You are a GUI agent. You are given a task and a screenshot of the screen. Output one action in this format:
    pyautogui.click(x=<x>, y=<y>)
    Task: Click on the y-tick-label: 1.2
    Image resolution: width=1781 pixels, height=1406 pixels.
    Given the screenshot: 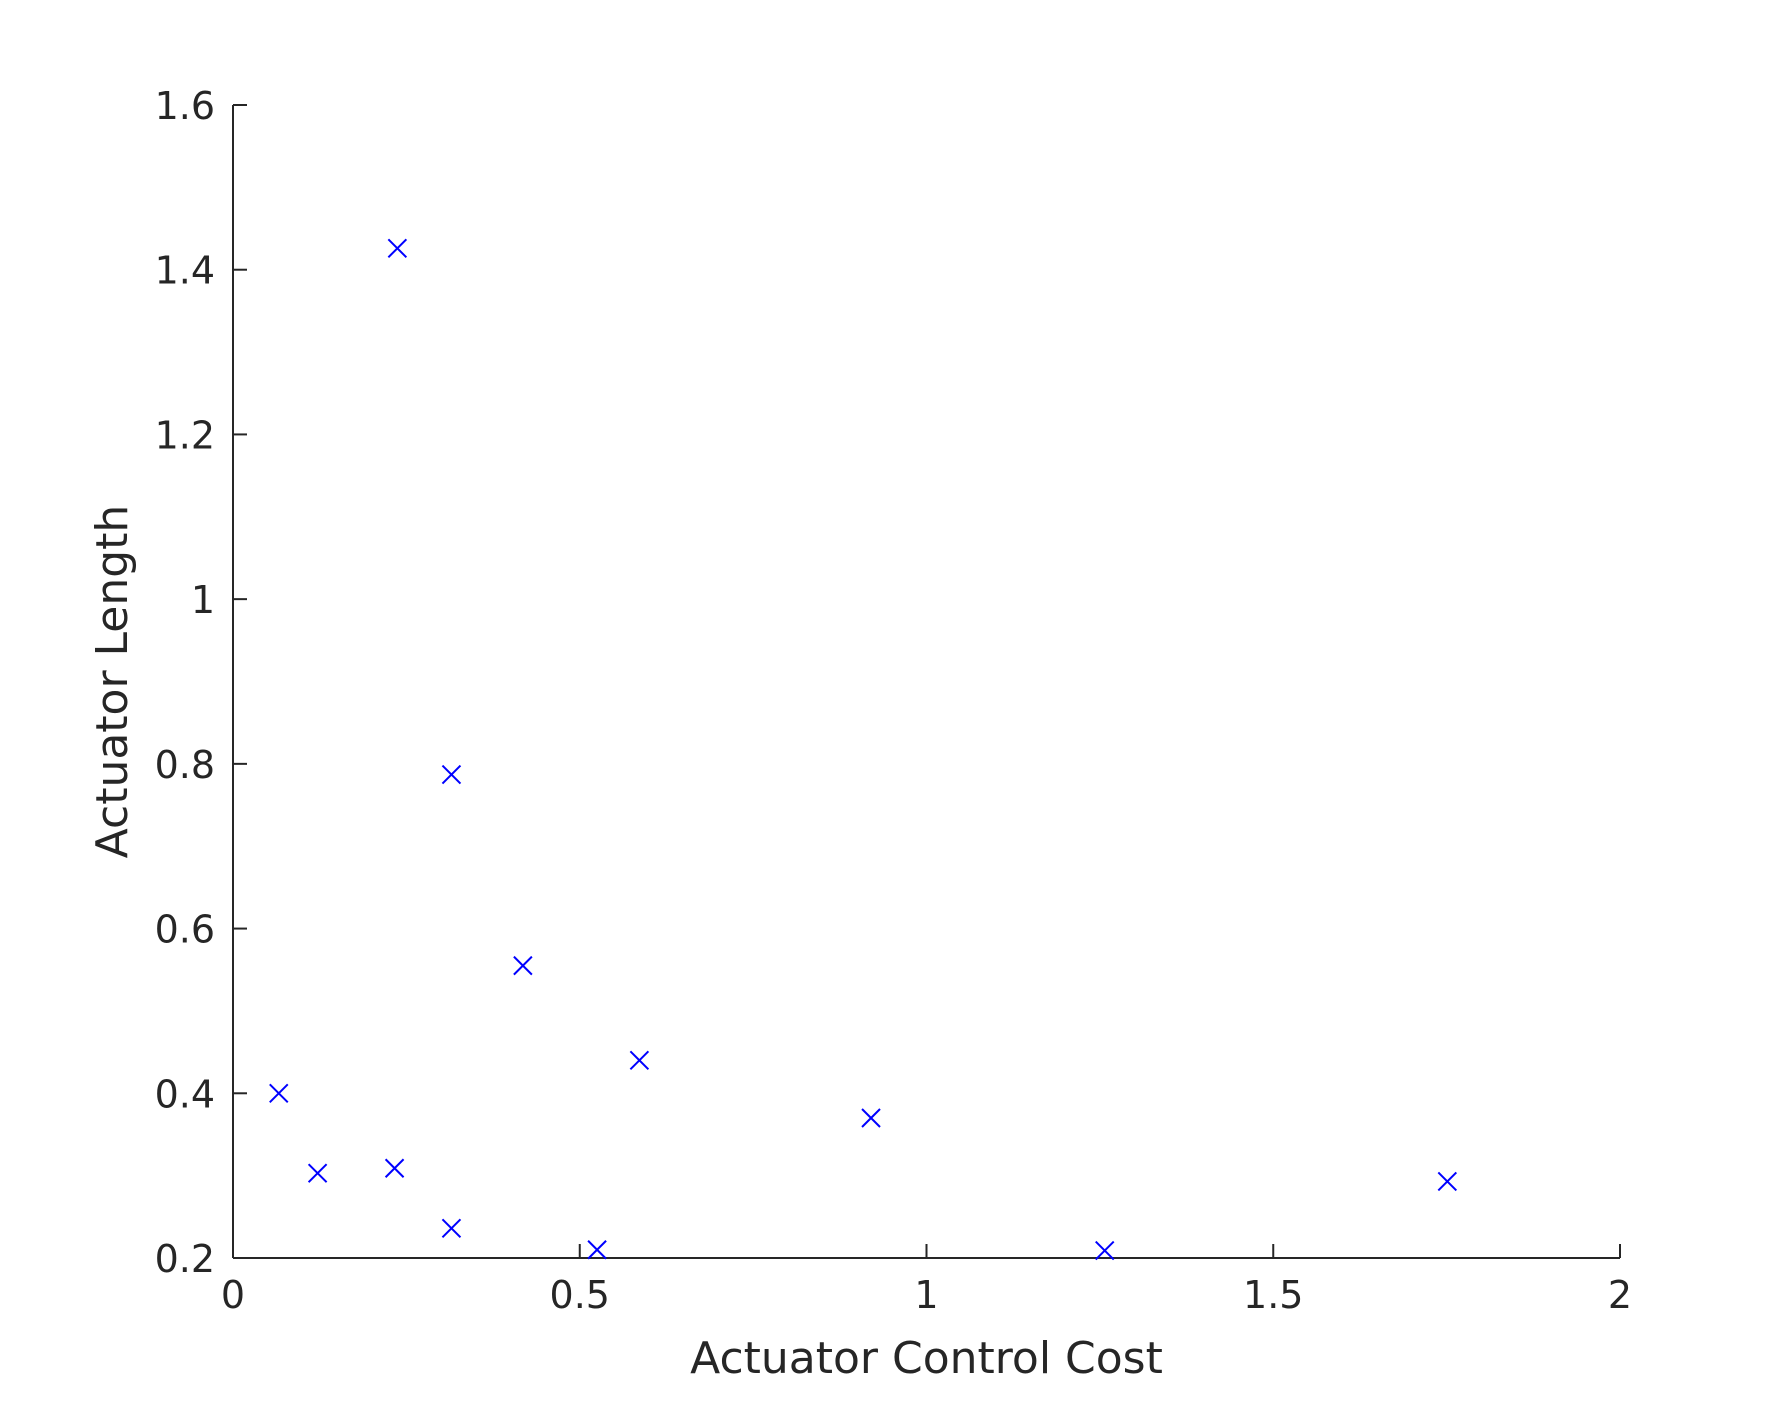 What is the action you would take?
    pyautogui.click(x=185, y=435)
    